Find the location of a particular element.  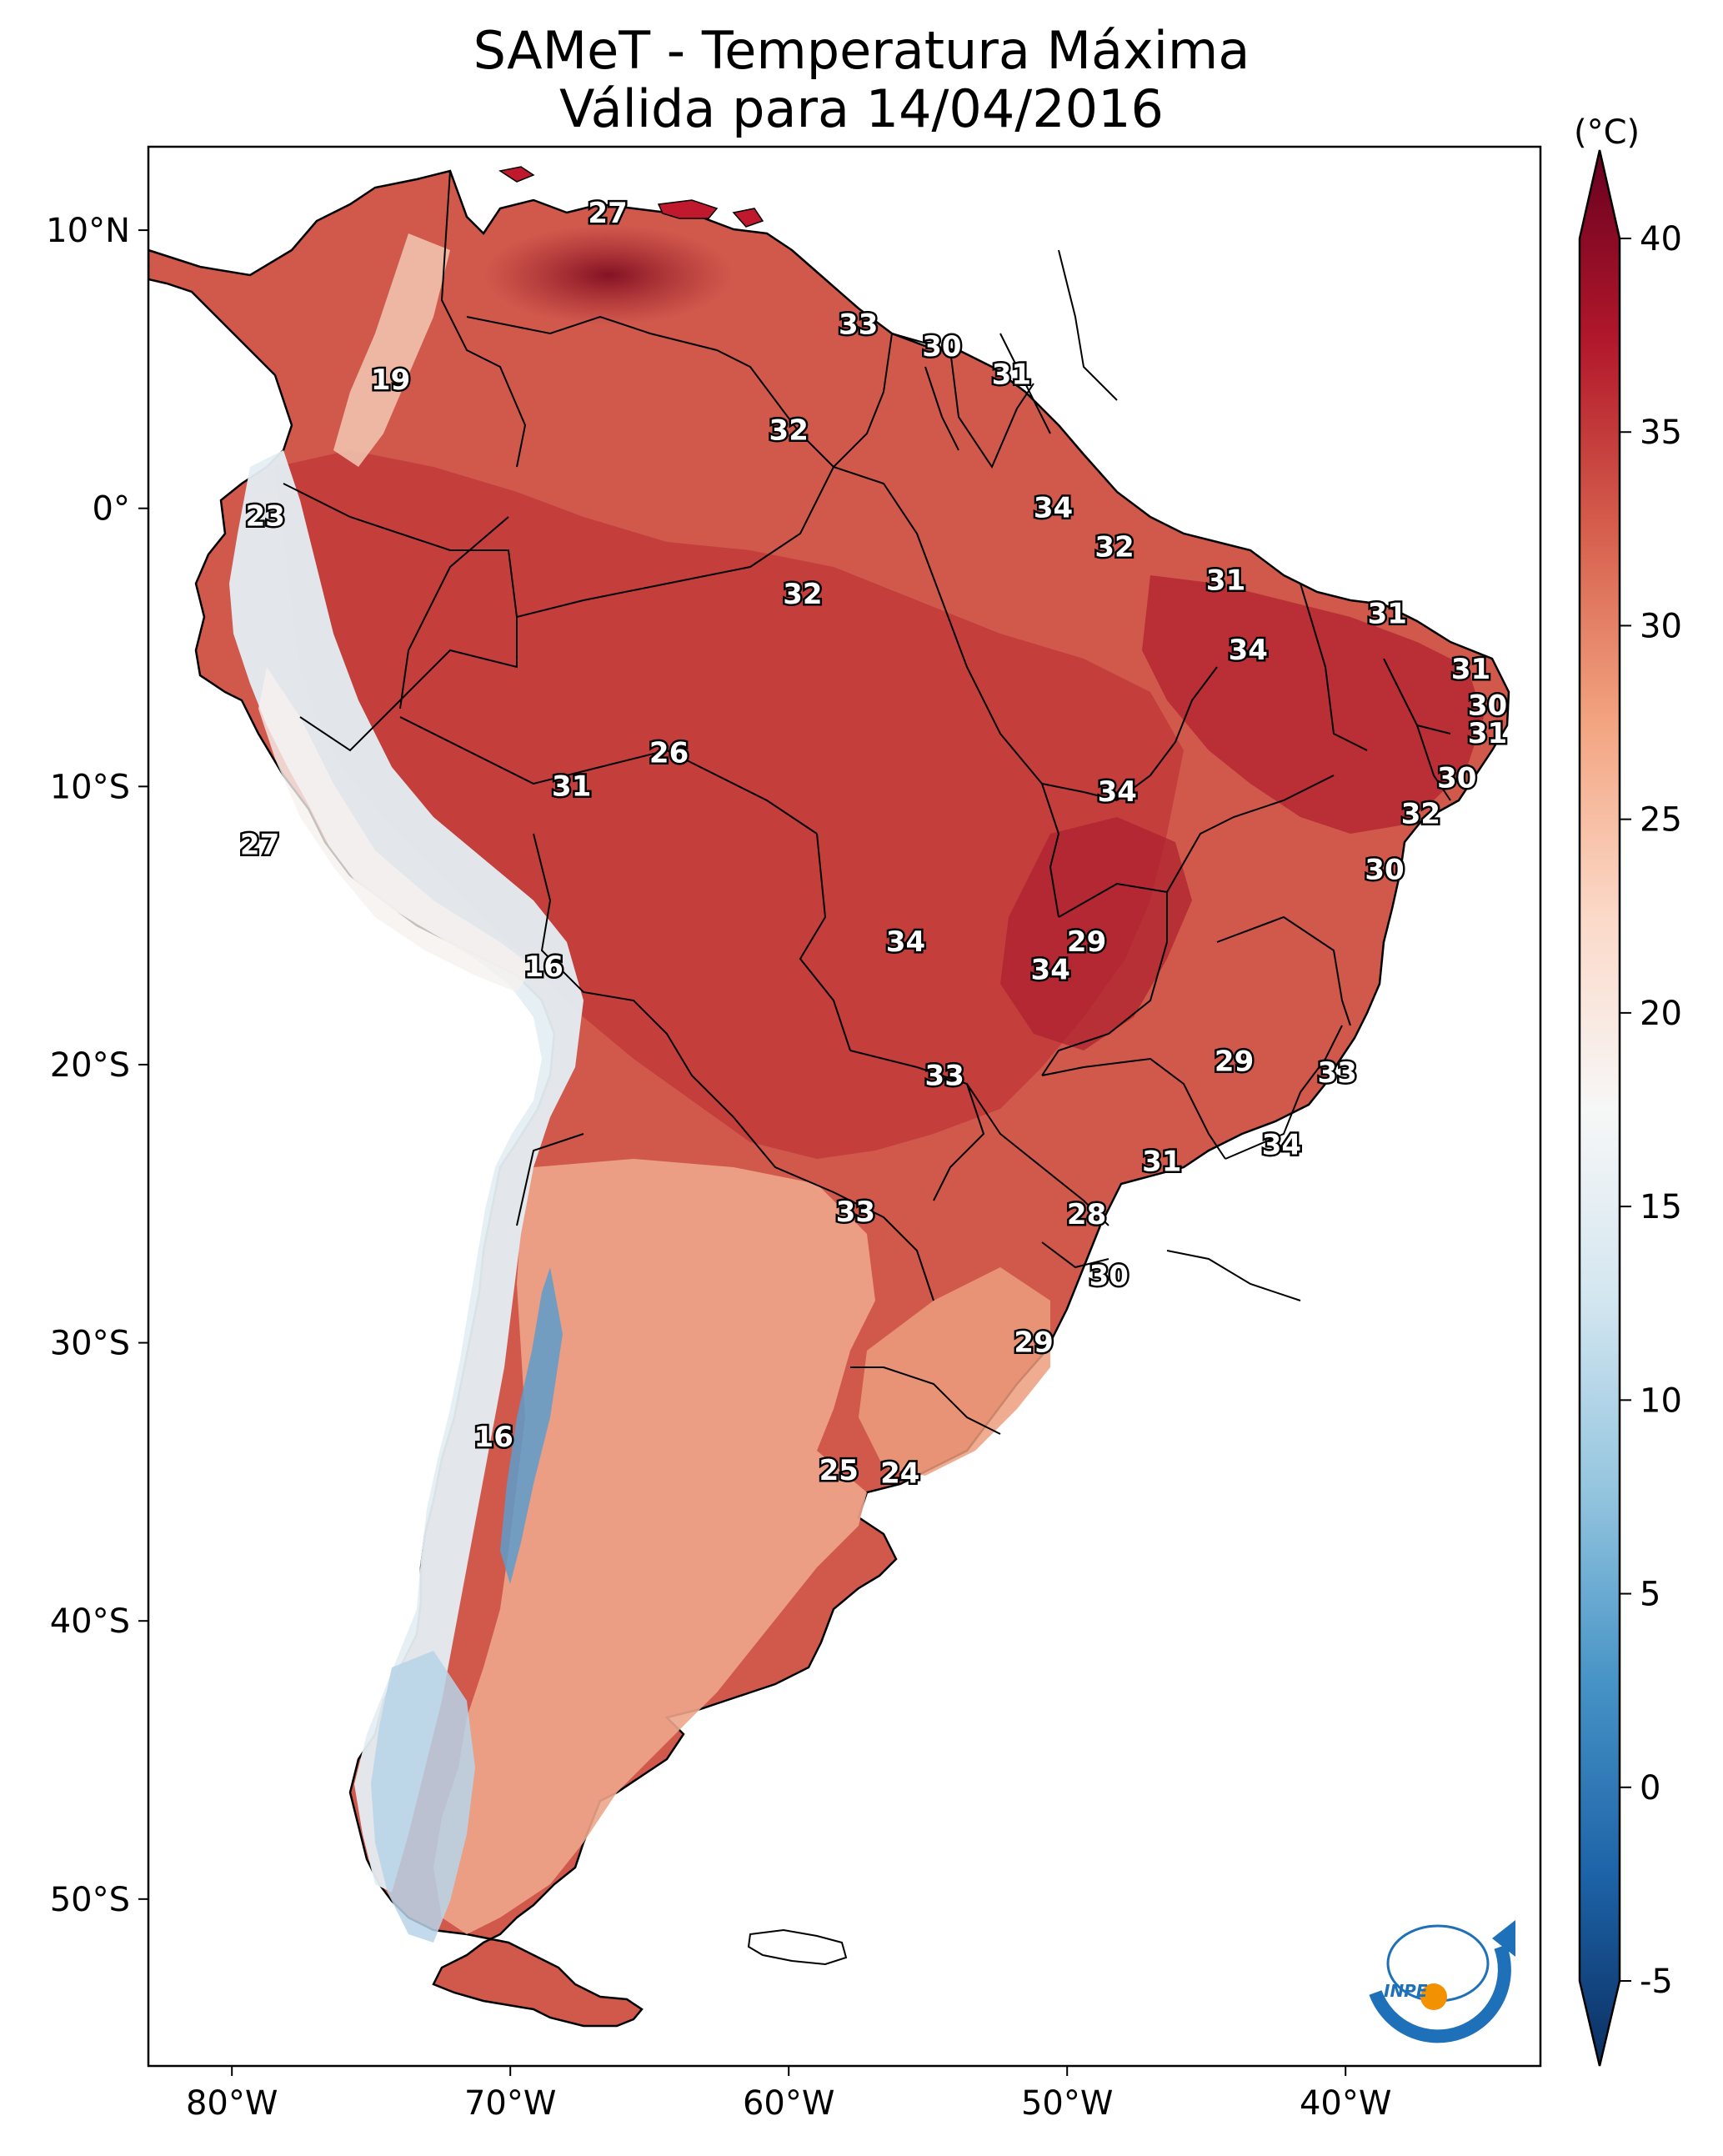

longitude-axis: 80°W 70°W 60°W 50°W 40°W is located at coordinates (789, 2094).